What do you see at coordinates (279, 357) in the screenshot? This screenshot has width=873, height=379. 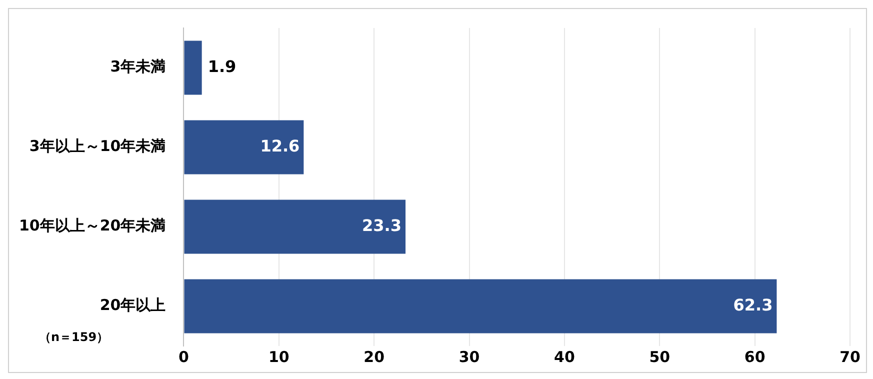 I see `x-tick-label: 10` at bounding box center [279, 357].